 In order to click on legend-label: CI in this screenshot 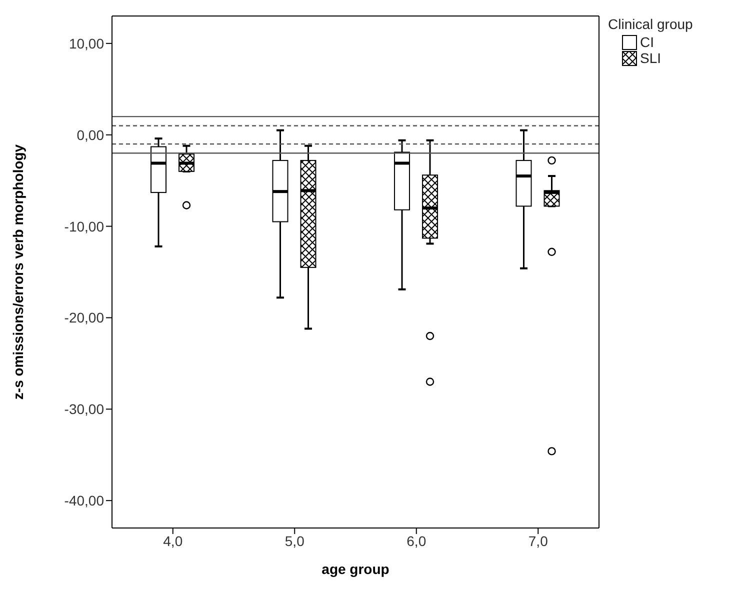, I will do `click(647, 42)`.